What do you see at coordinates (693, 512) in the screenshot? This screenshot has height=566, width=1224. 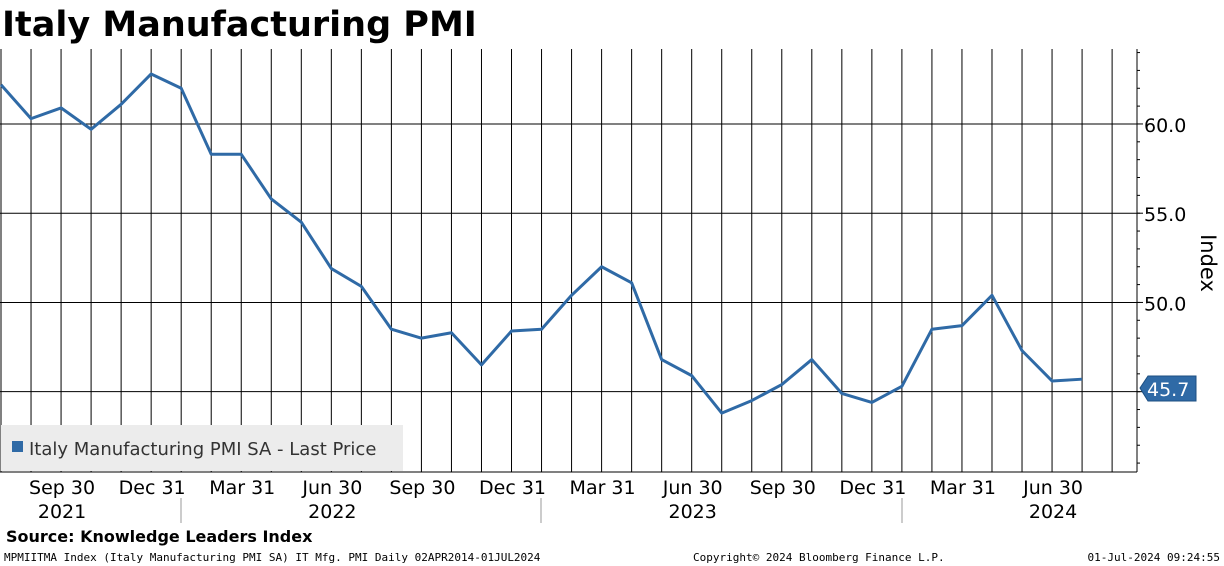 I see `x-year-label: 2023` at bounding box center [693, 512].